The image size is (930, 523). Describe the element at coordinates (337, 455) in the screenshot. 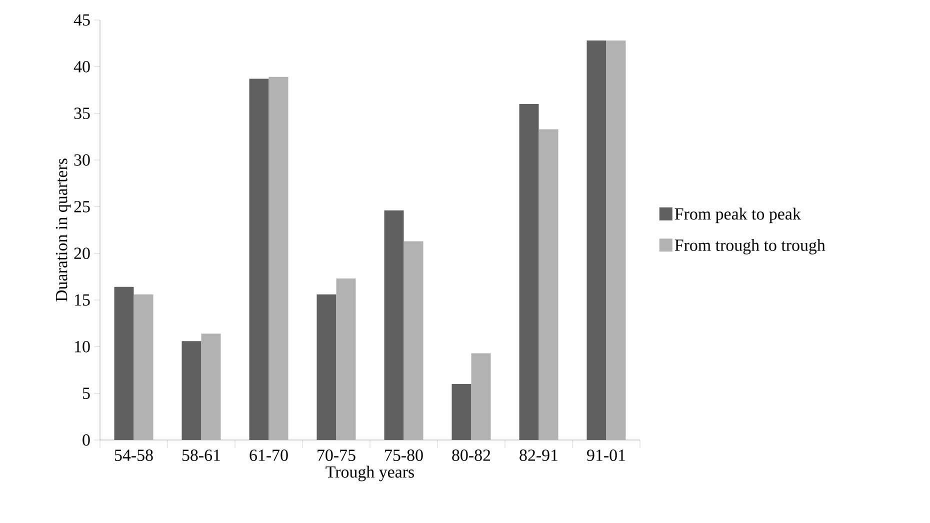

I see `x-tick-label: 70-75` at that location.